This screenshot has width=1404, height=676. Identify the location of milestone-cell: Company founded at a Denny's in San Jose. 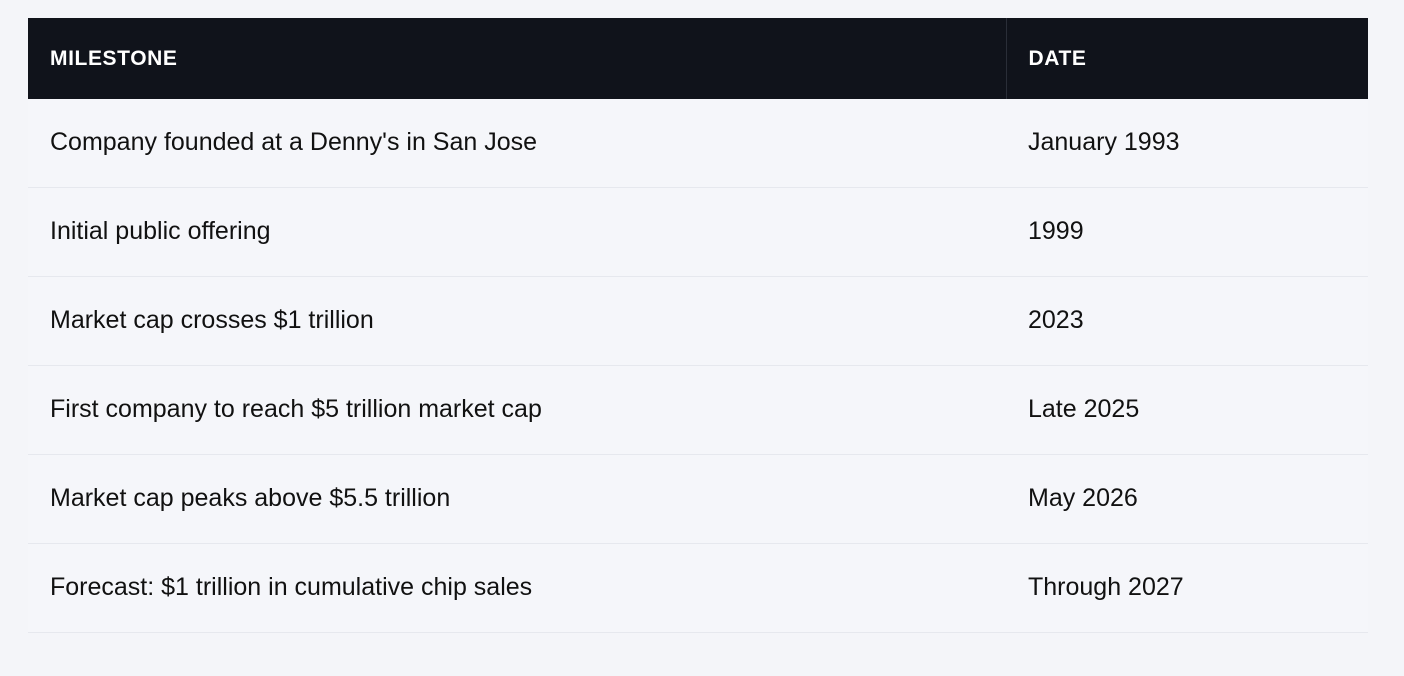
(294, 142).